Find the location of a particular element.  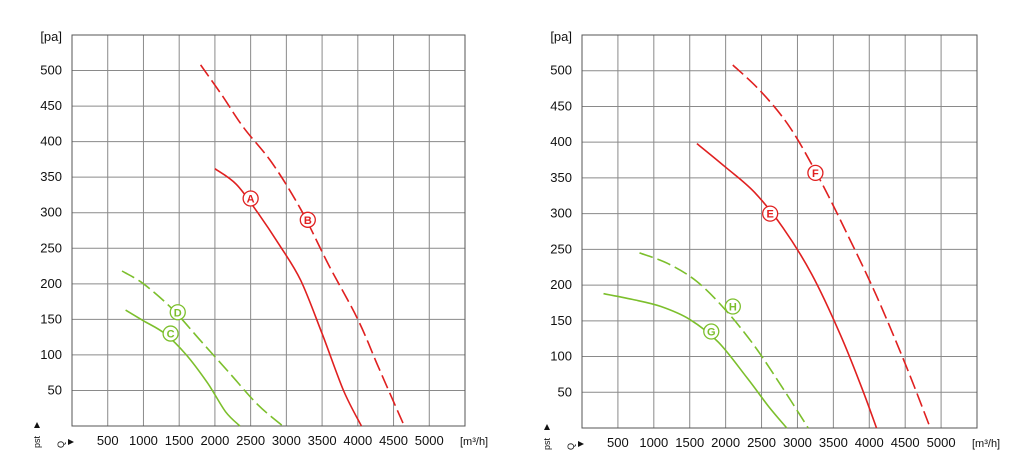

series-label-g: G is located at coordinates (711, 333).